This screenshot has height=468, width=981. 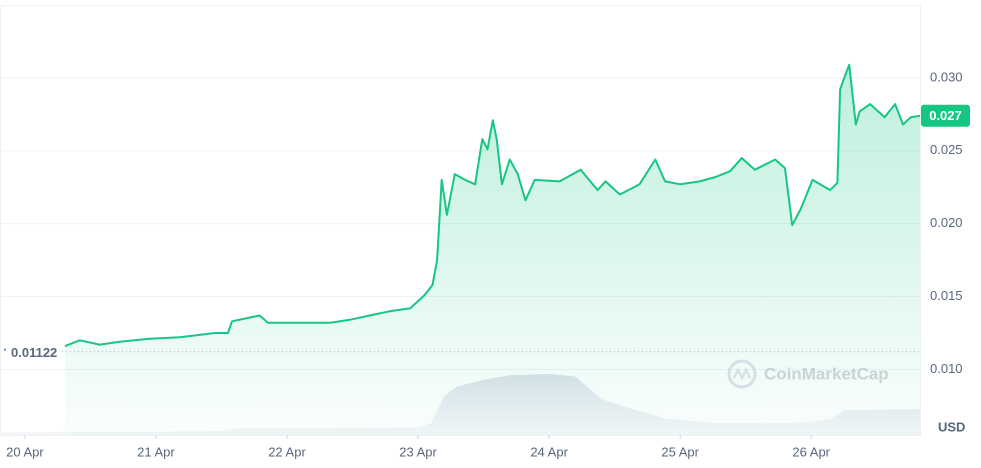 I want to click on x-tick-label: 23 Apr, so click(x=418, y=451).